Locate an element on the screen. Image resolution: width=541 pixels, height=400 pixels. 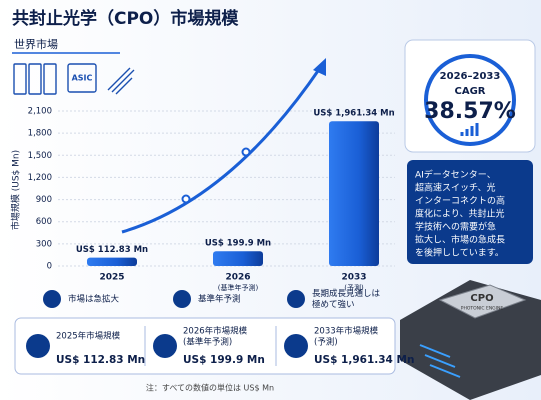
cagr-ring is located at coordinates (470, 100).